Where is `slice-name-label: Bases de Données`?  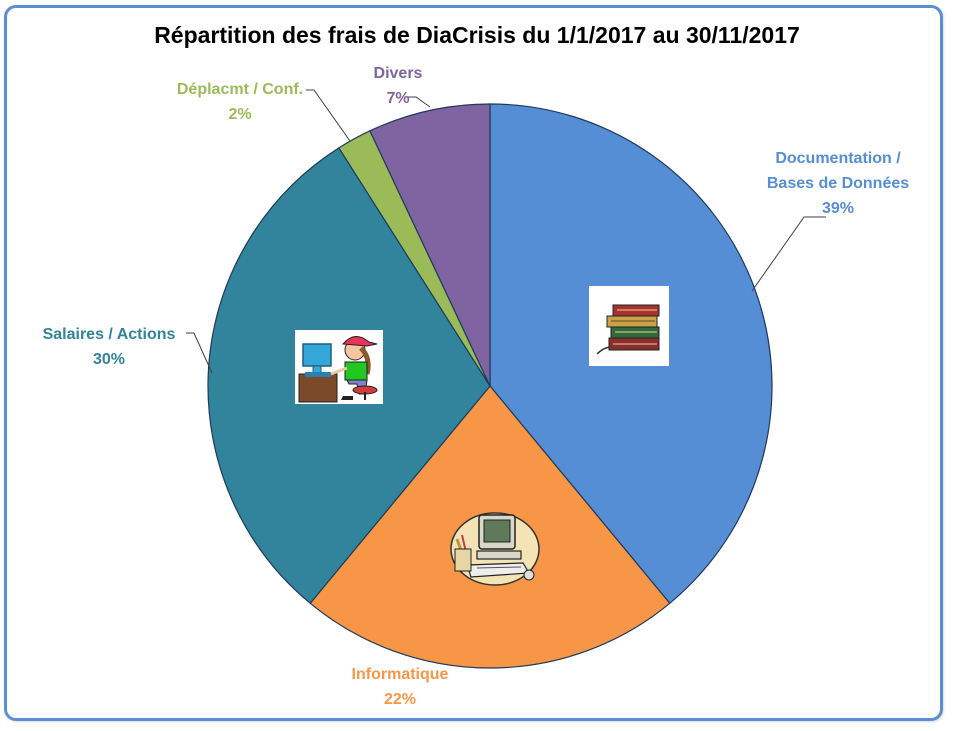 slice-name-label: Bases de Données is located at coordinates (838, 183).